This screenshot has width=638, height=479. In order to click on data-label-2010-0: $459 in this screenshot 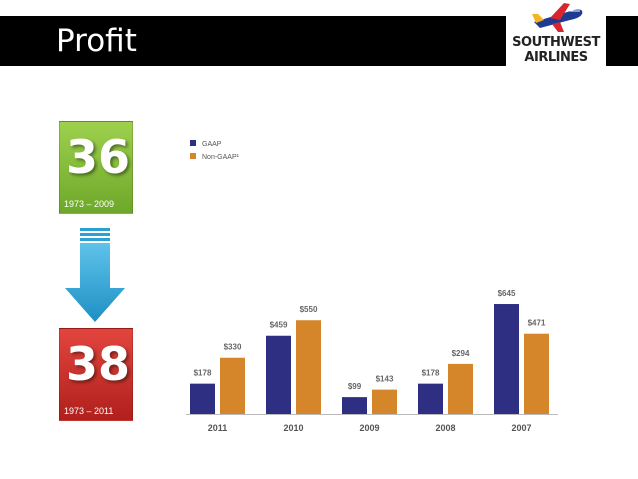, I will do `click(279, 325)`.